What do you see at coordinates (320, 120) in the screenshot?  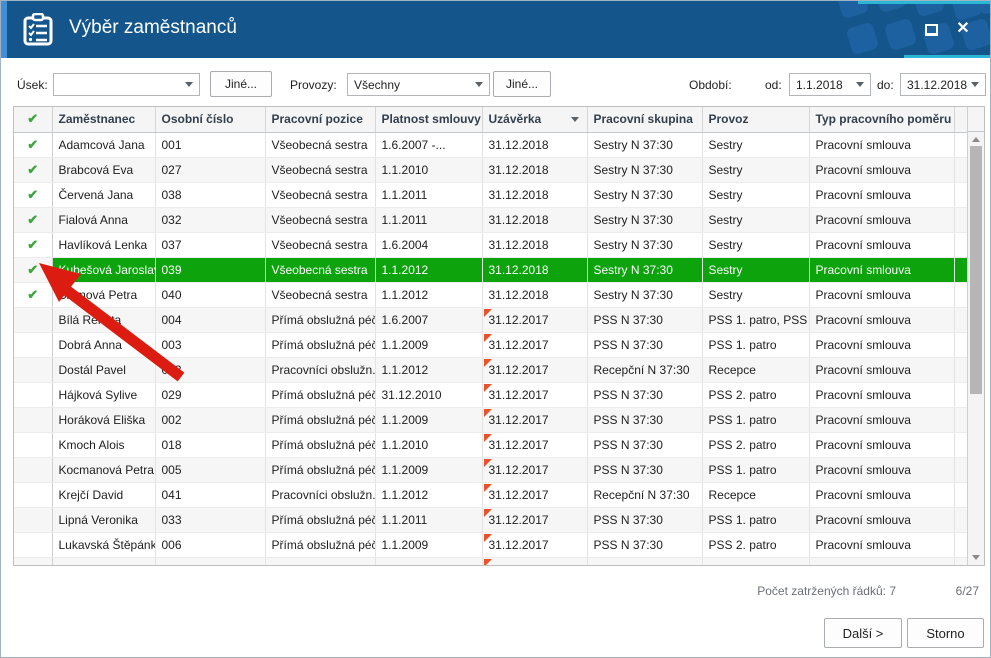 I see `header-position: Pracovní pozice` at bounding box center [320, 120].